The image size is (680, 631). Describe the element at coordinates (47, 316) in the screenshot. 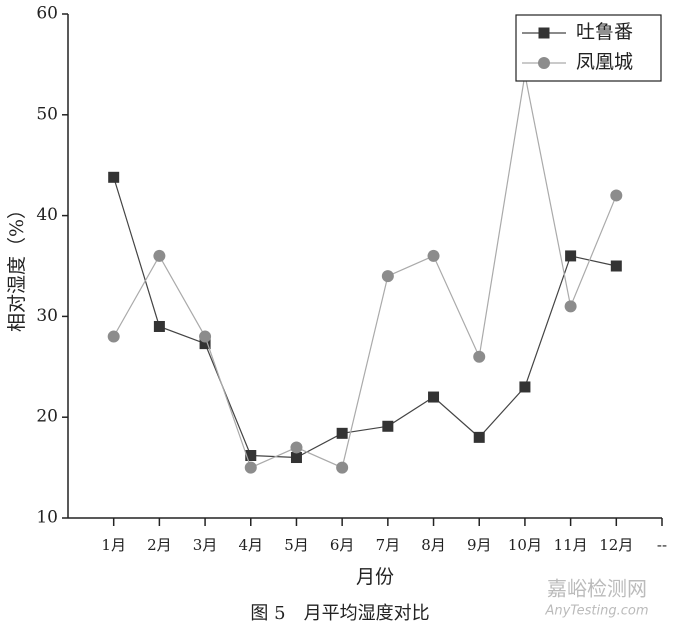

I see `y-tick-label: 30` at that location.